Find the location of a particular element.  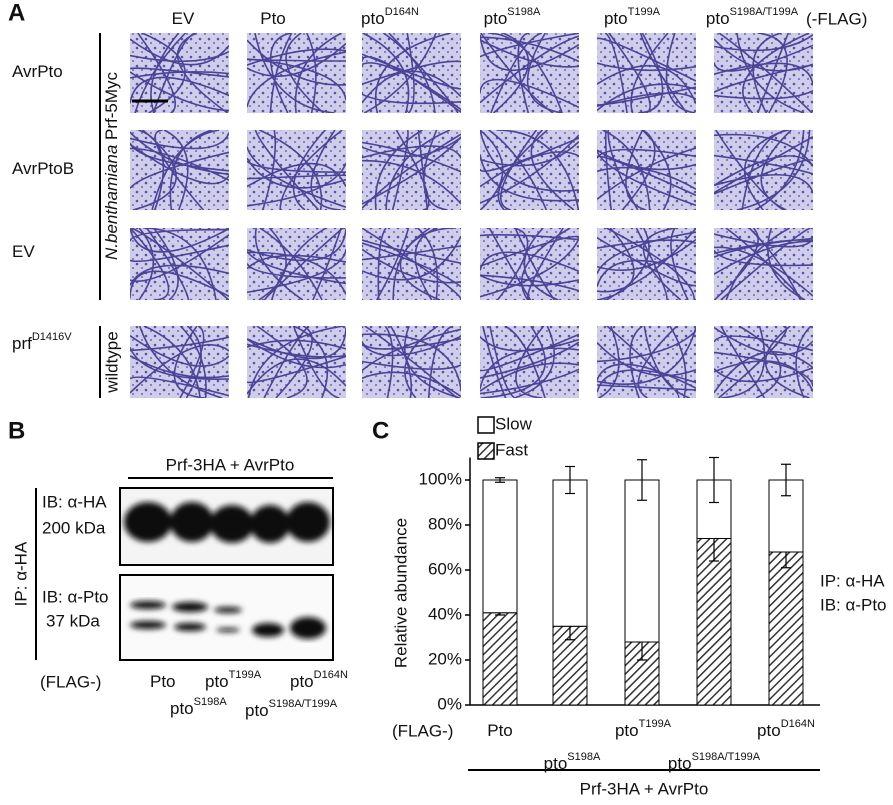

ip-label: IP: α-HA is located at coordinates (20, 573).